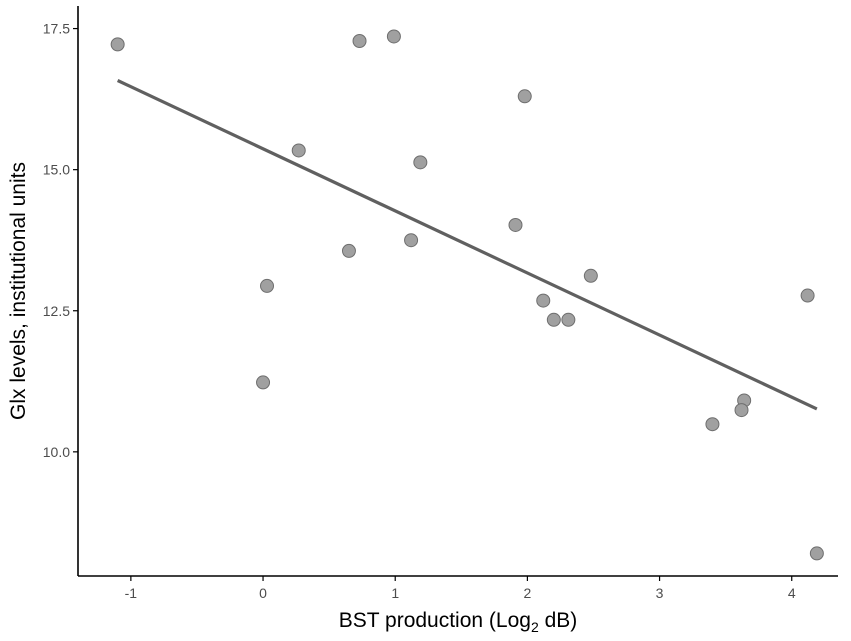 Image resolution: width=851 pixels, height=641 pixels. Describe the element at coordinates (458, 622) in the screenshot. I see `x-axis-title: BST production (Log2 dB)` at that location.